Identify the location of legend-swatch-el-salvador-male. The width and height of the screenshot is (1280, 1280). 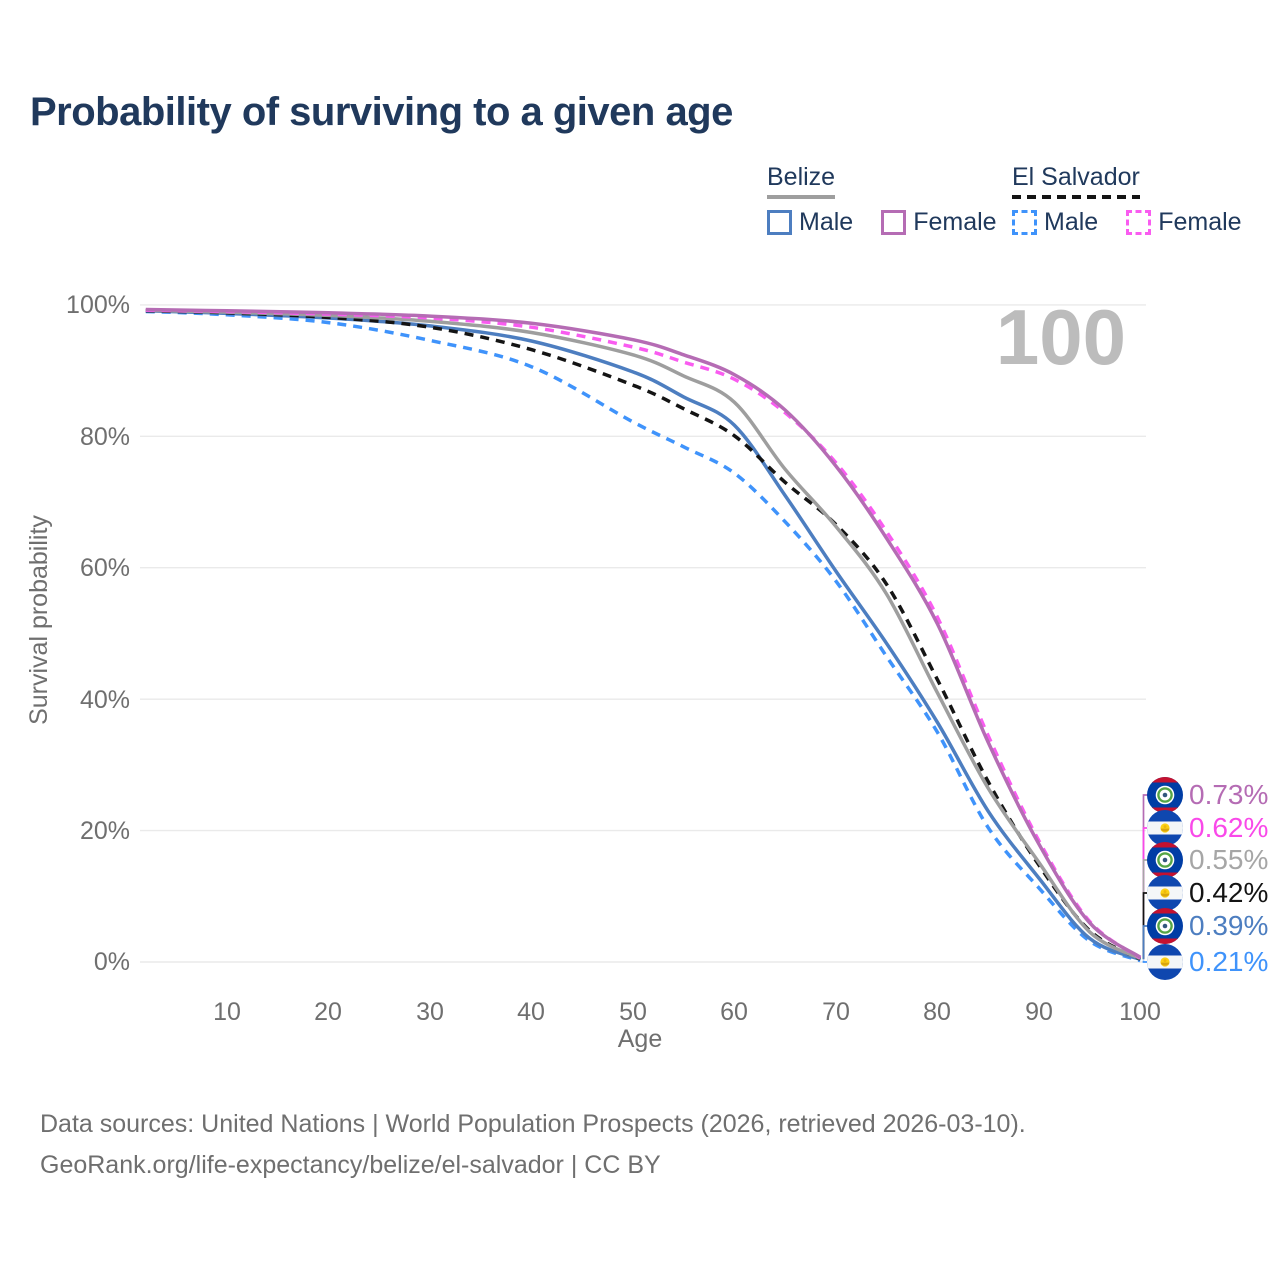
(1024, 222).